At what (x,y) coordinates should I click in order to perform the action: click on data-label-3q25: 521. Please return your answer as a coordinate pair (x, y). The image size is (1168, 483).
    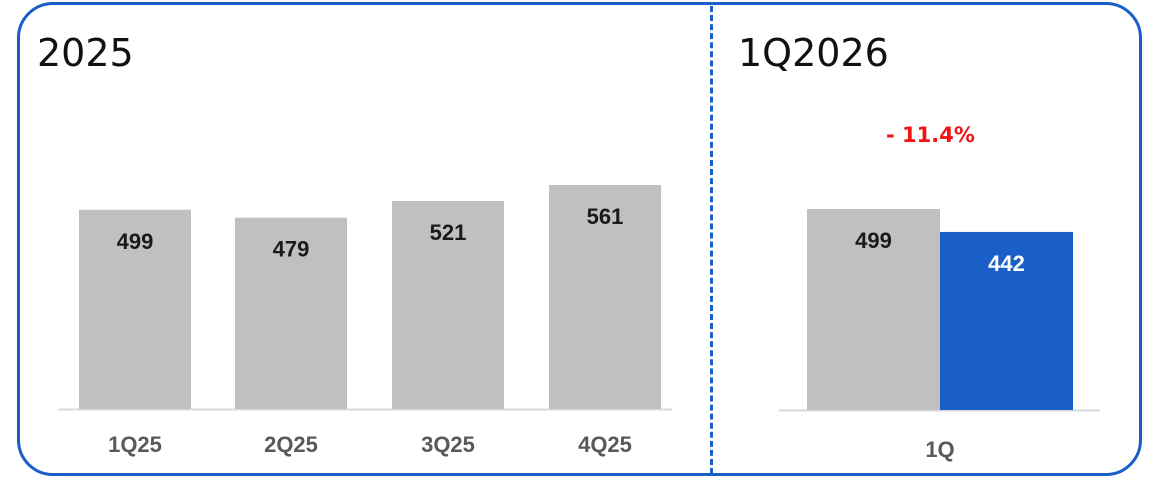
    Looking at the image, I should click on (448, 232).